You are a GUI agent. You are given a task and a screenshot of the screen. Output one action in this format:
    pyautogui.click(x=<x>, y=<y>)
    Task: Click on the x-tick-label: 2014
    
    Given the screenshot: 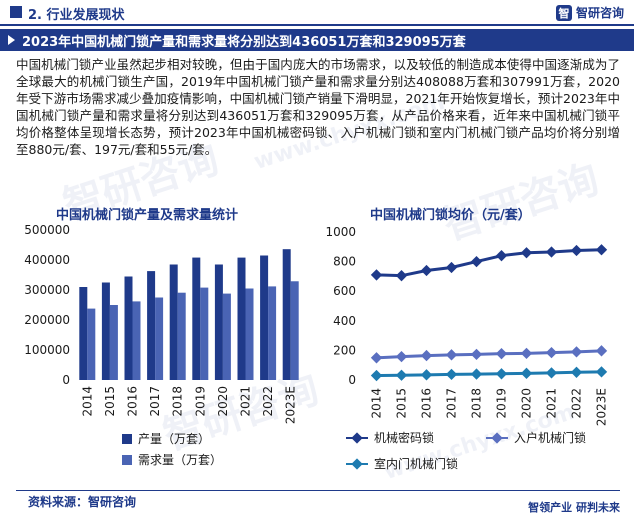 What is the action you would take?
    pyautogui.click(x=87, y=401)
    